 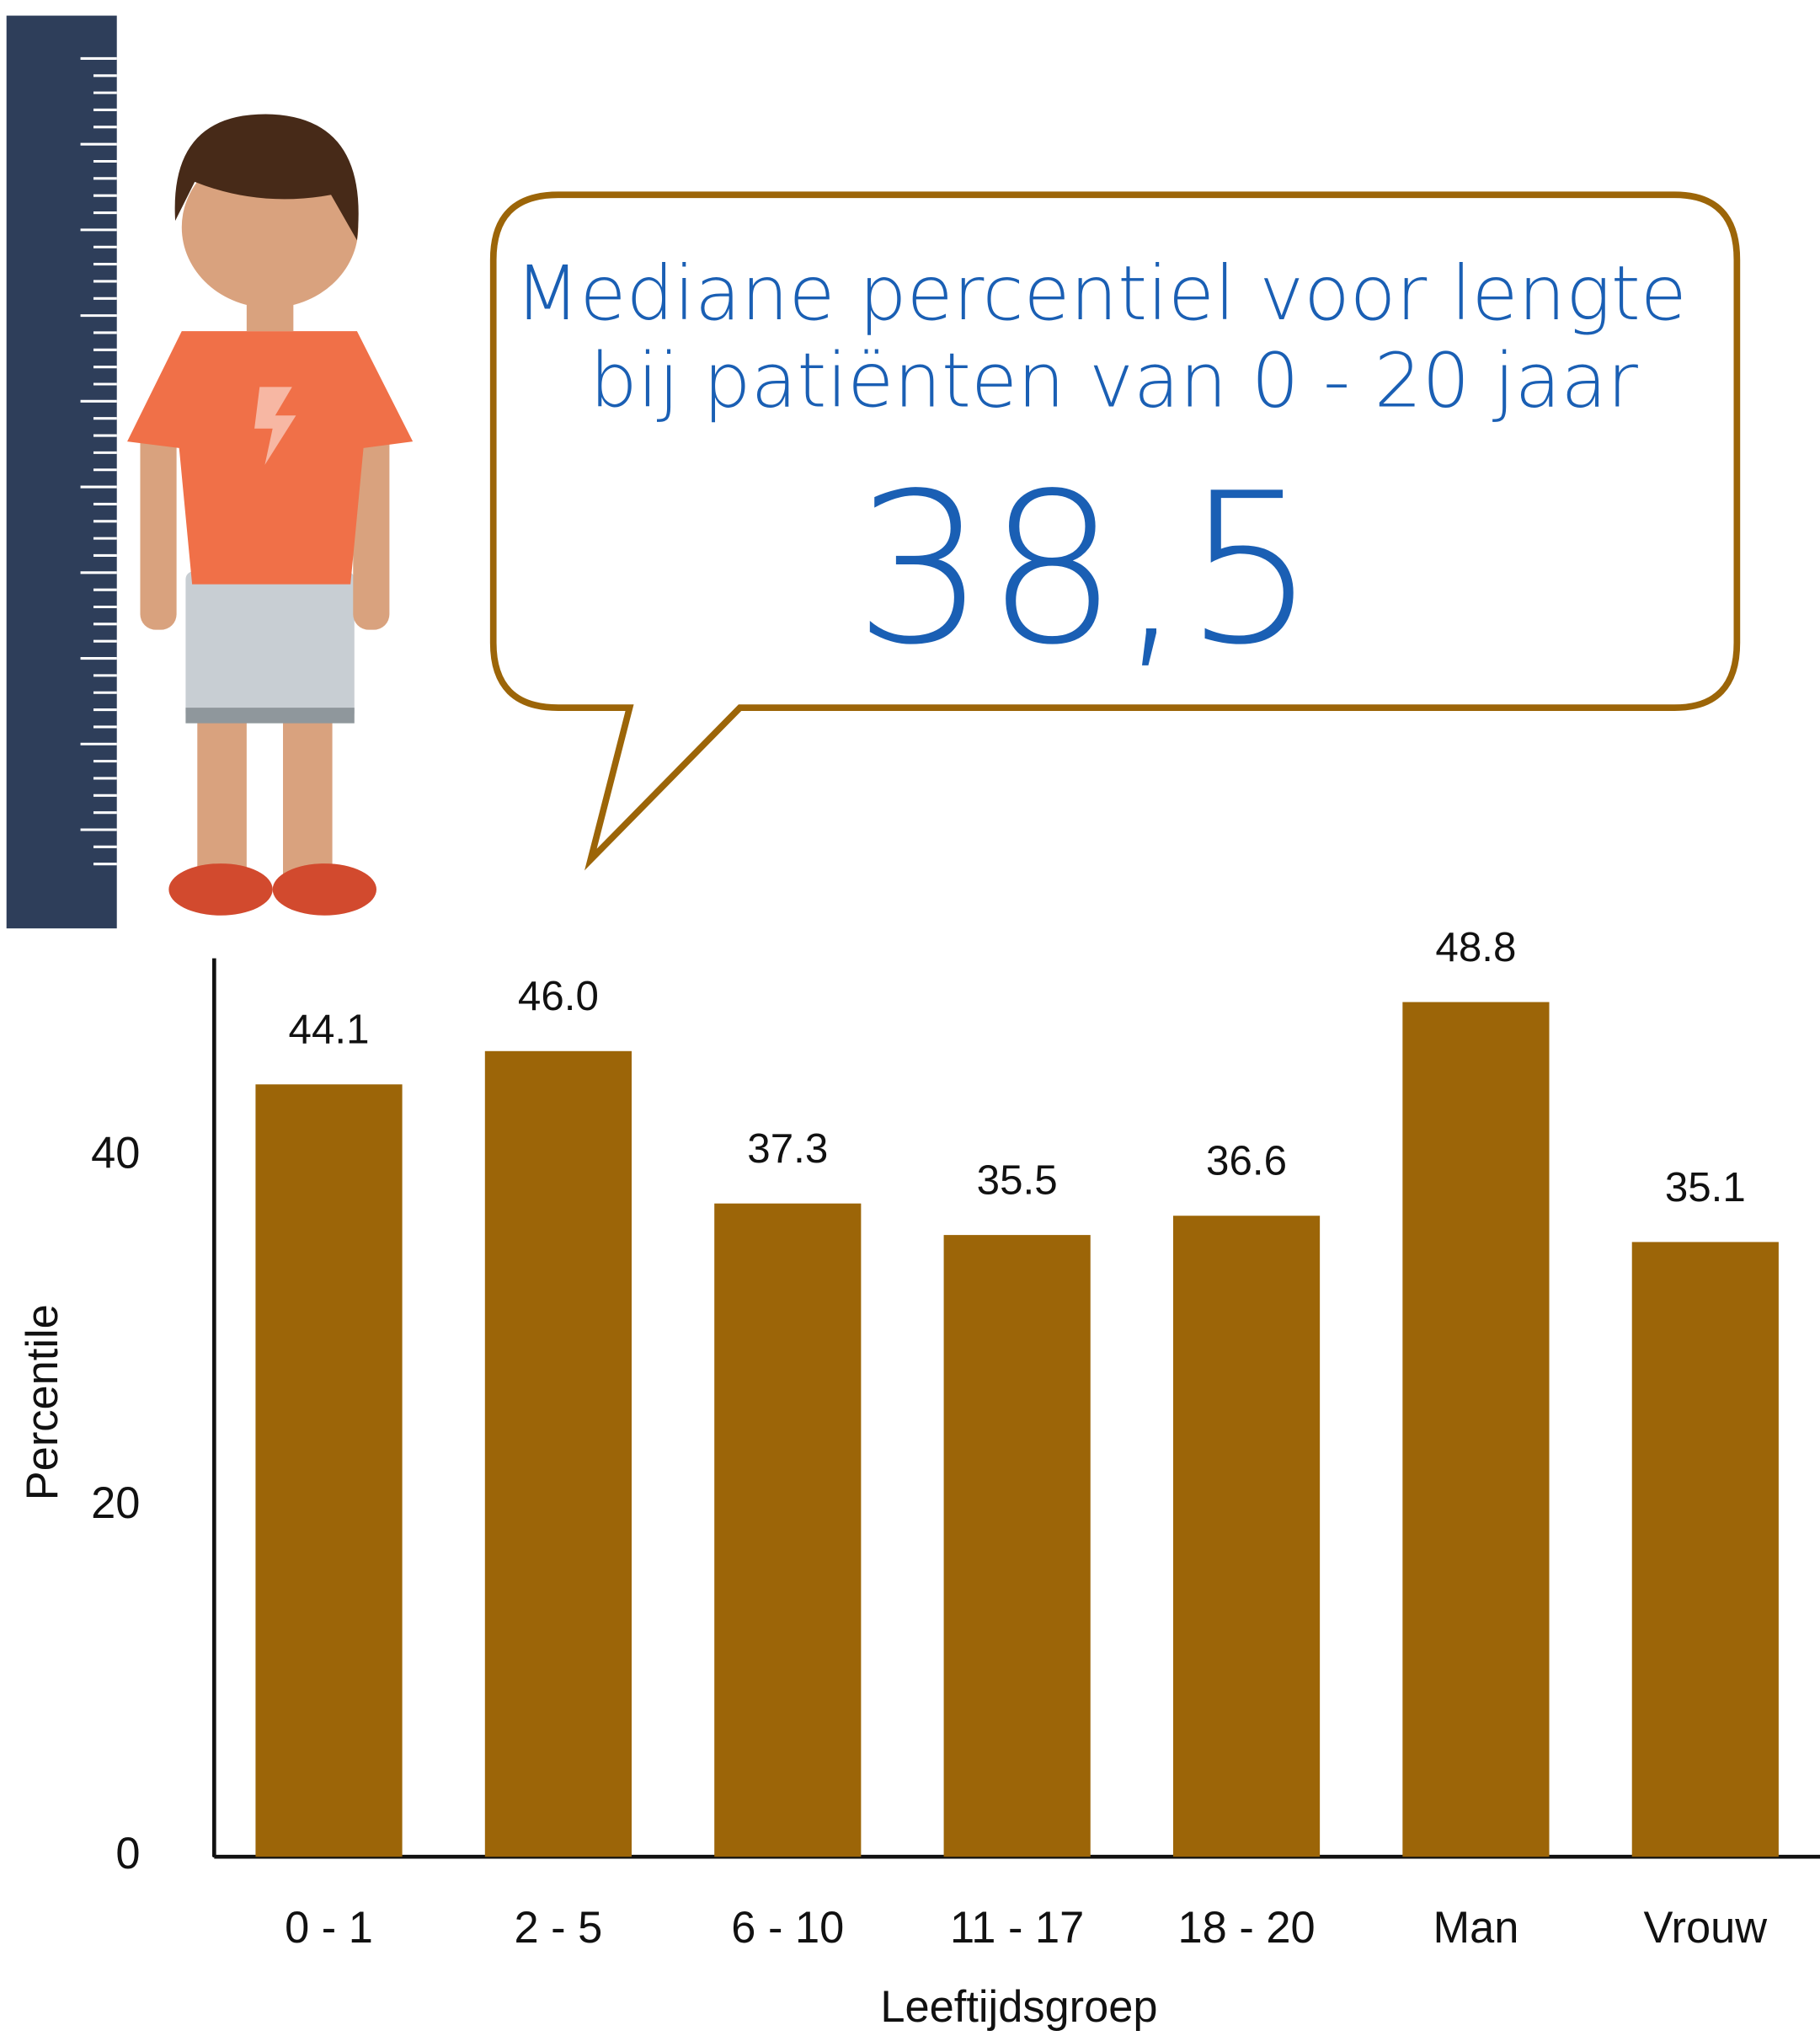 What do you see at coordinates (1705, 1187) in the screenshot?
I see `value-label: 35.1` at bounding box center [1705, 1187].